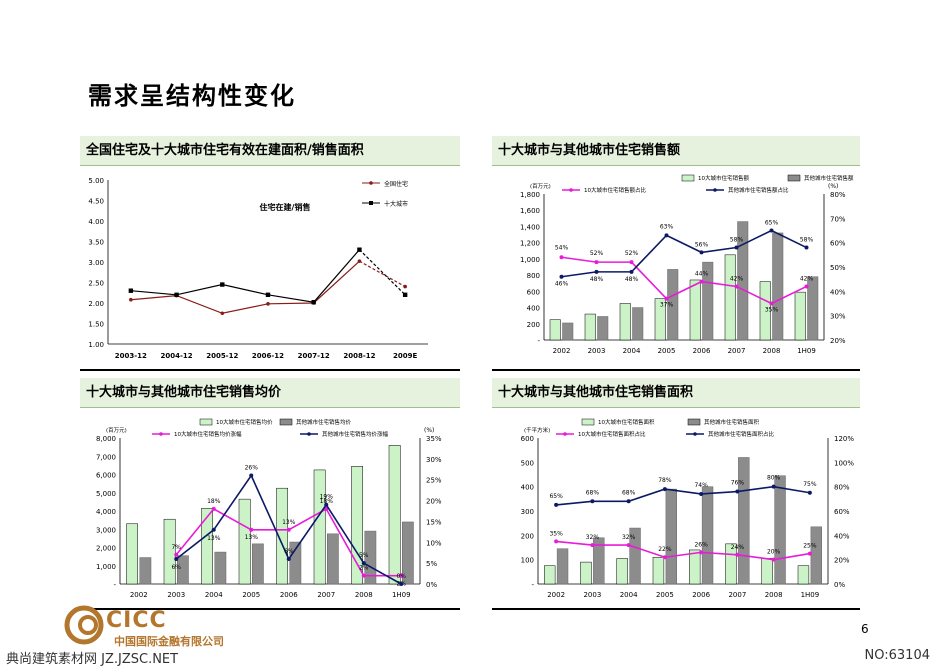 This screenshot has height=671, width=950. I want to click on logo-subtitle: 中国国际金融有限公司, so click(169, 641).